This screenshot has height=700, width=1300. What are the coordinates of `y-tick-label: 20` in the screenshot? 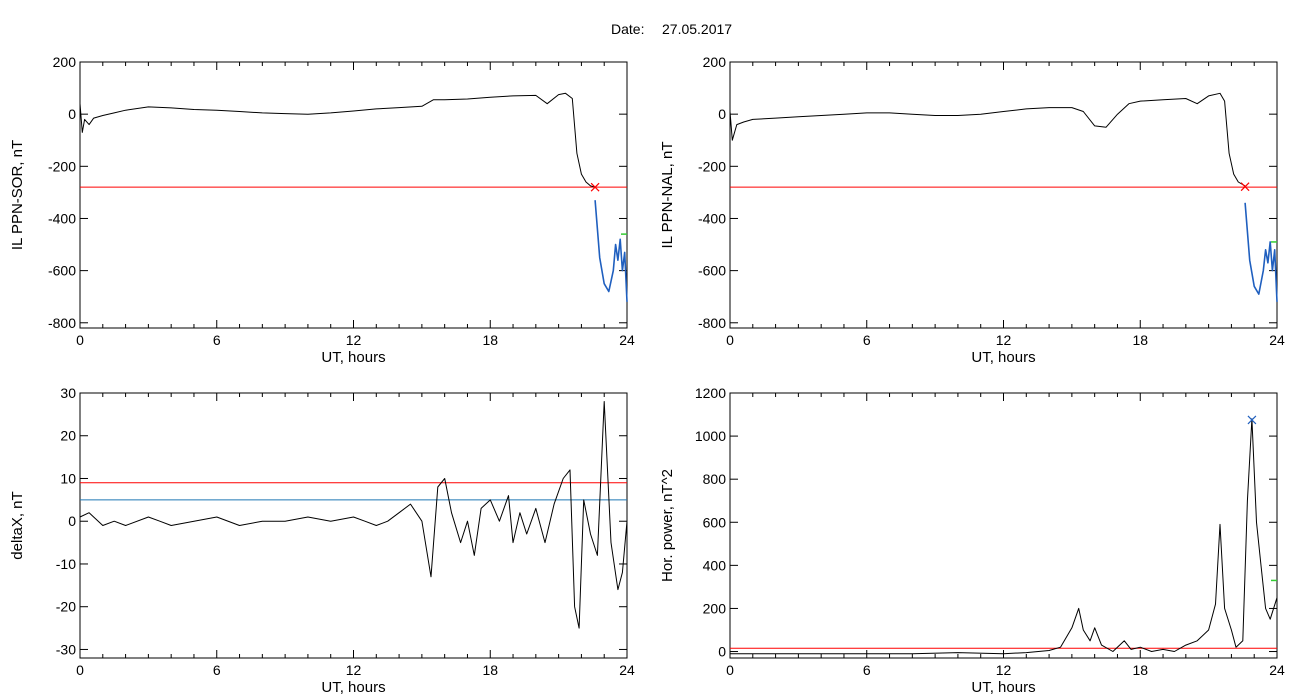 It's located at (68, 436).